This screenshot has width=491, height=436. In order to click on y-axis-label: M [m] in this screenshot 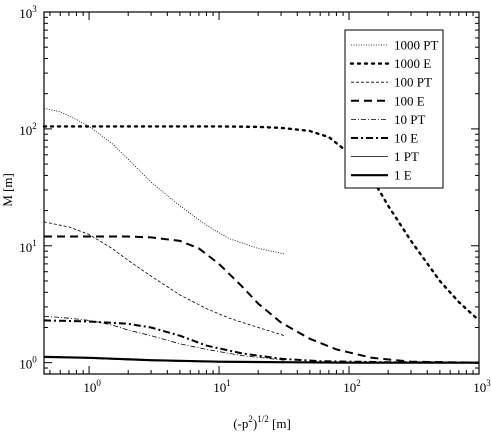, I will do `click(7, 190)`.